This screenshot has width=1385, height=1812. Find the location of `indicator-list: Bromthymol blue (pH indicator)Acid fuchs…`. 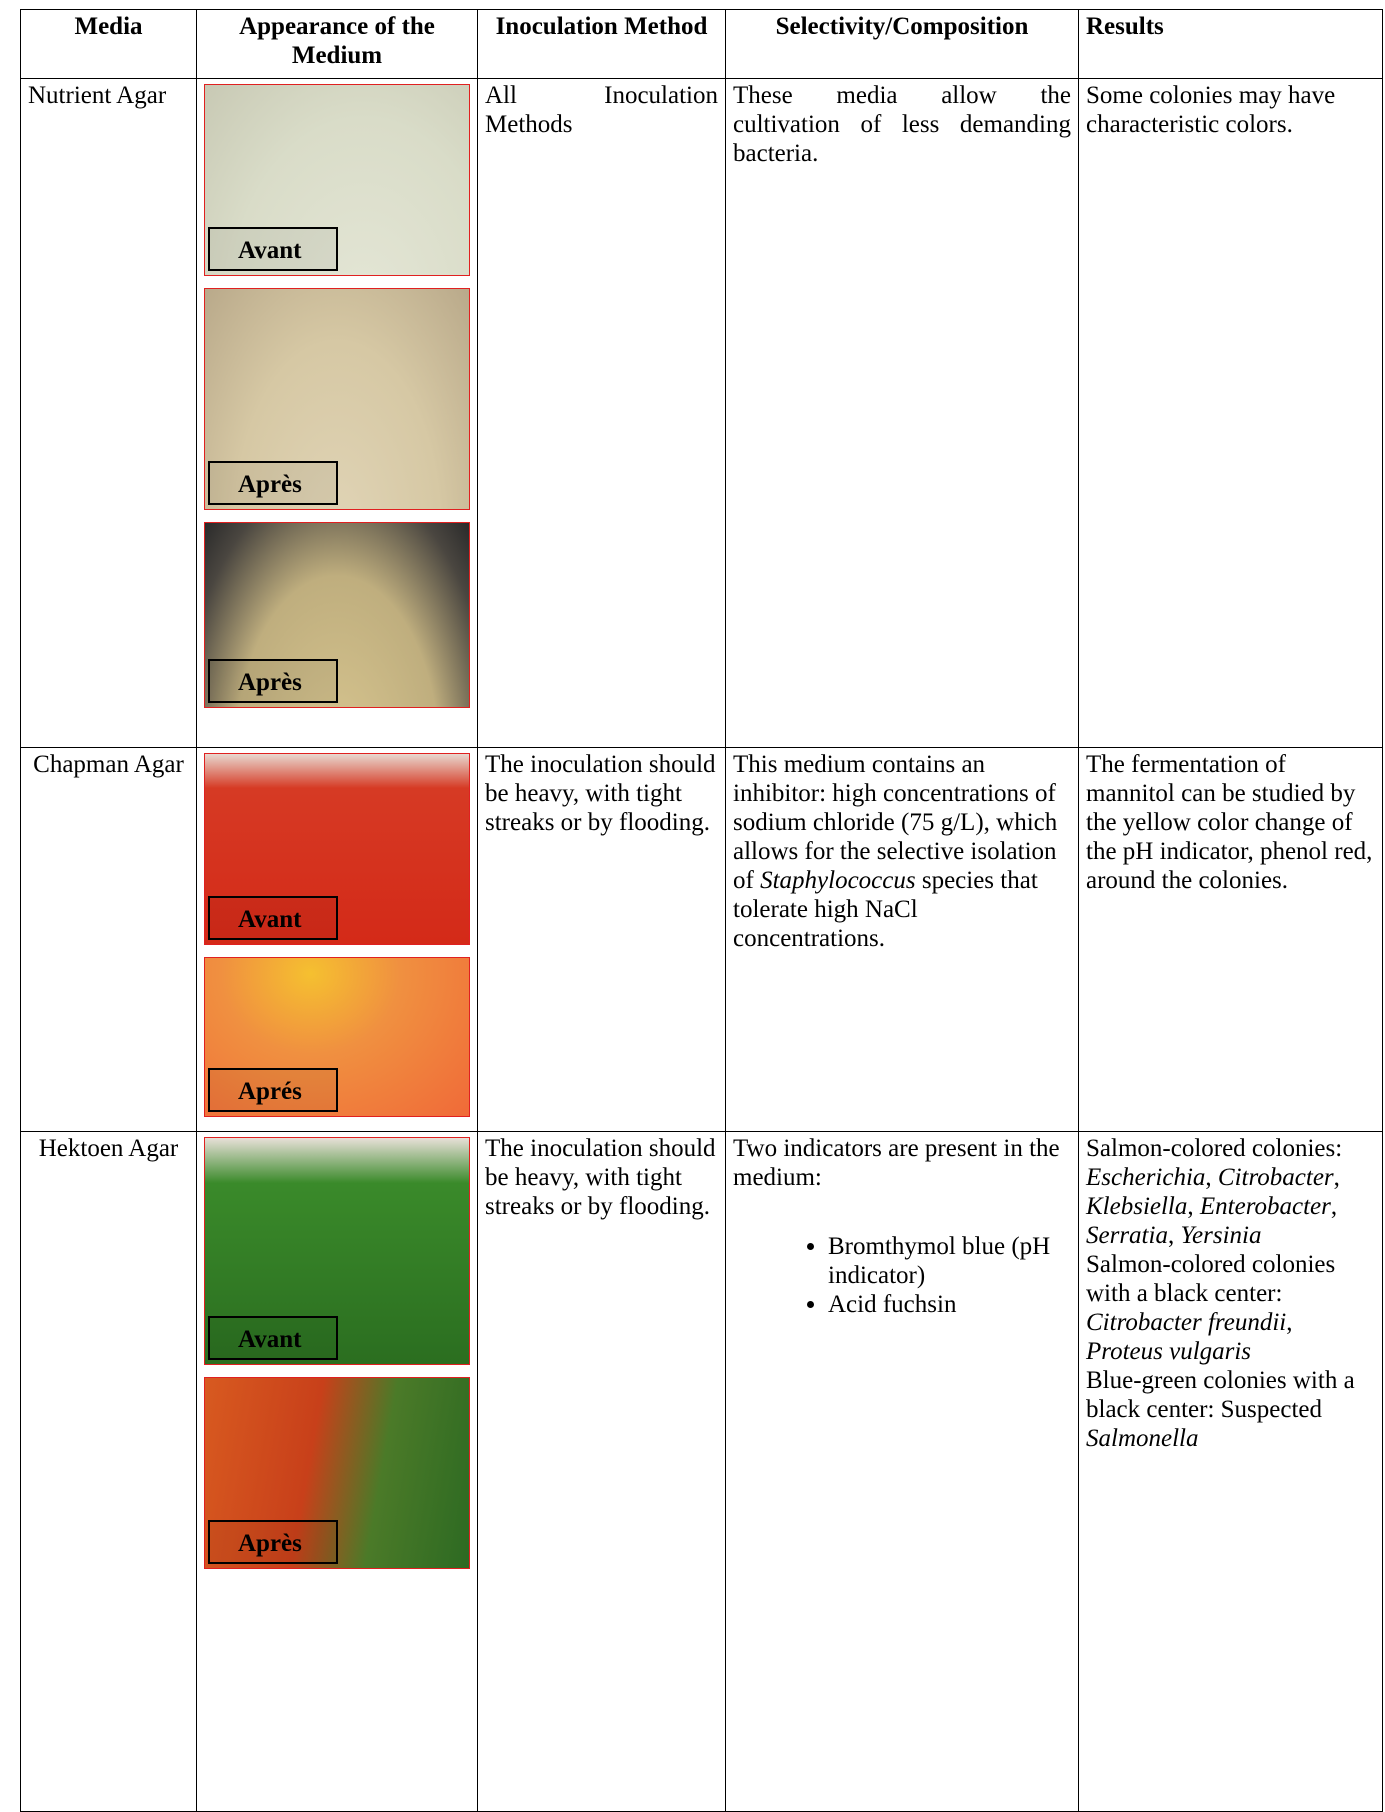

indicator-list: Bromthymol blue (pH indicator)Acid fuchs… is located at coordinates (902, 1275).